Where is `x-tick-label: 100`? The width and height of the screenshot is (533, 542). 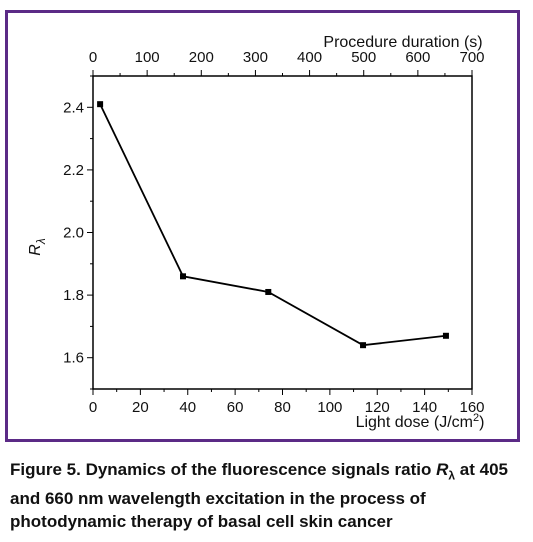
x-tick-label: 100 is located at coordinates (329, 407).